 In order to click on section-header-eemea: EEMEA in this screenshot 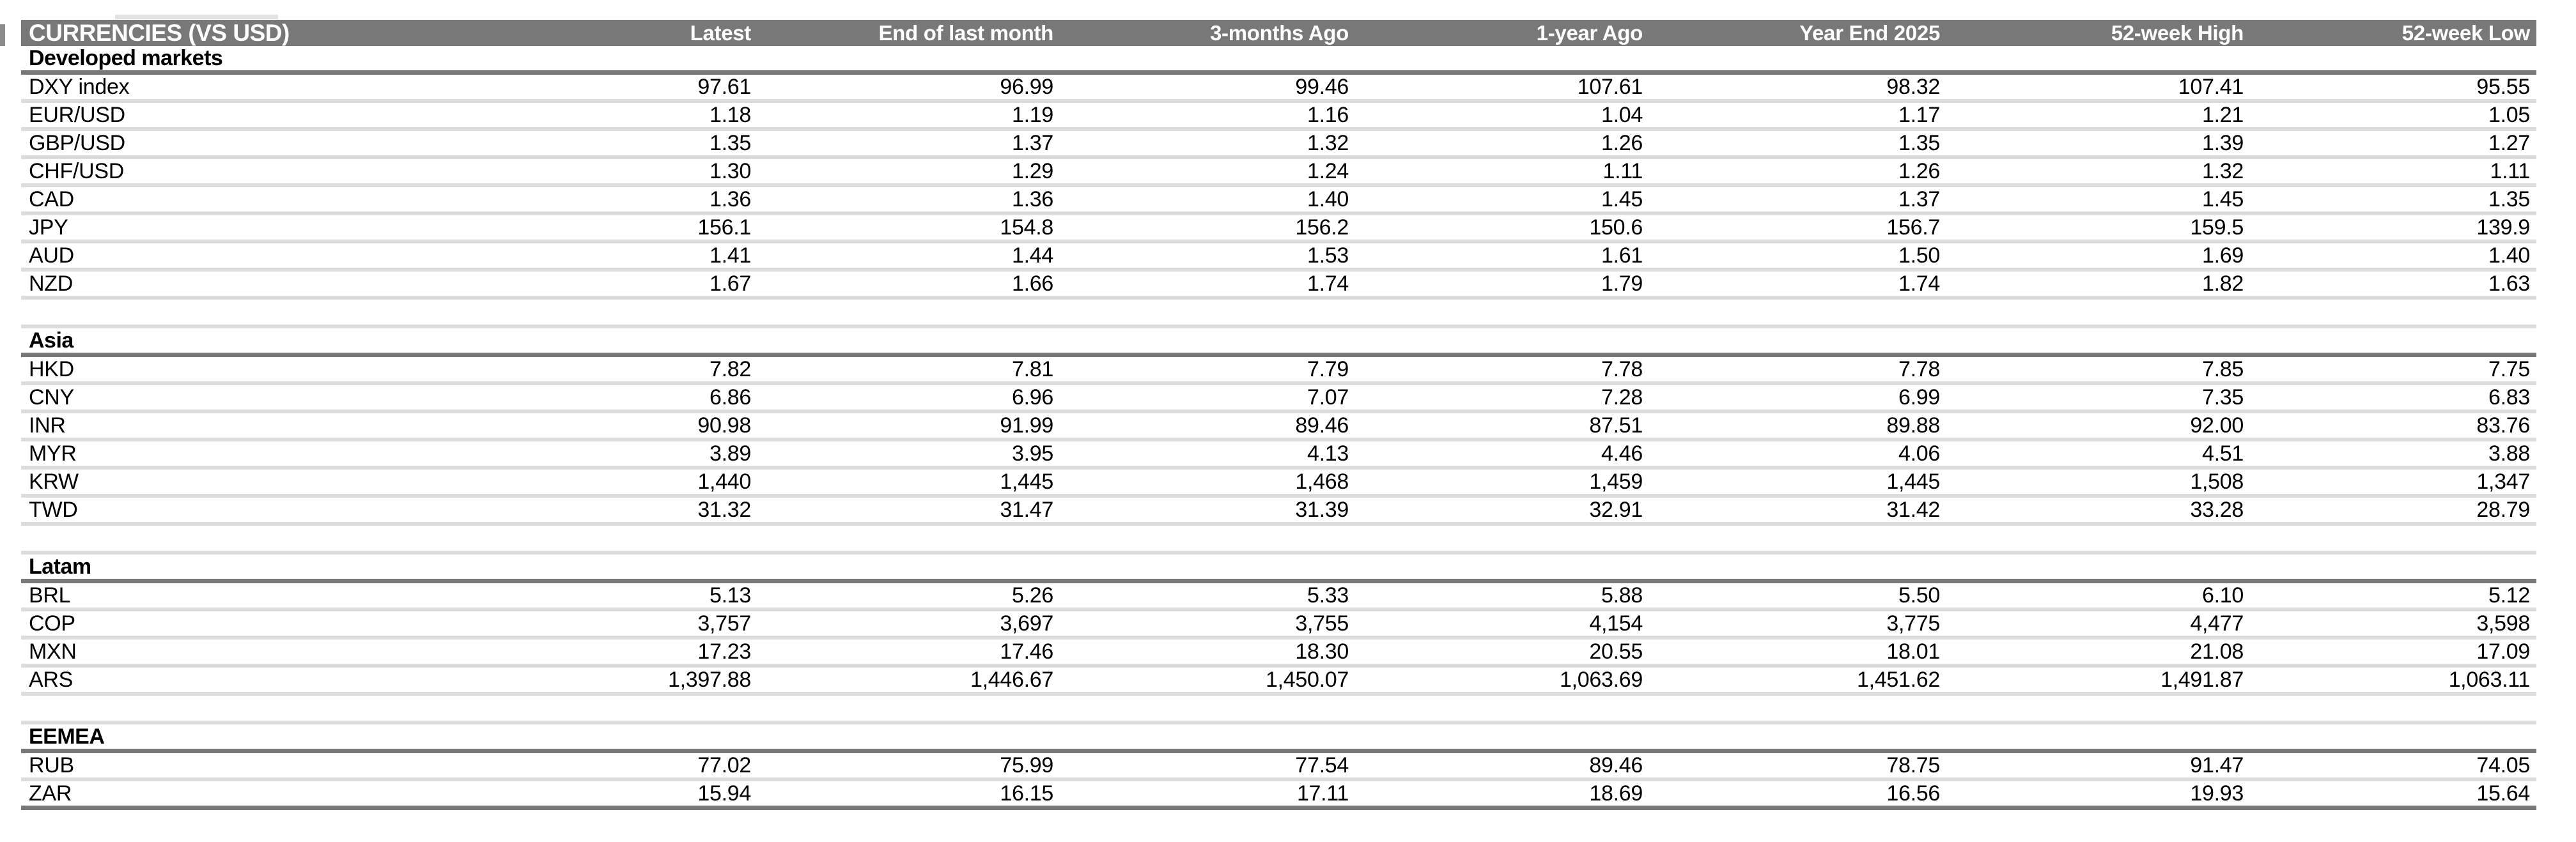, I will do `click(1278, 738)`.